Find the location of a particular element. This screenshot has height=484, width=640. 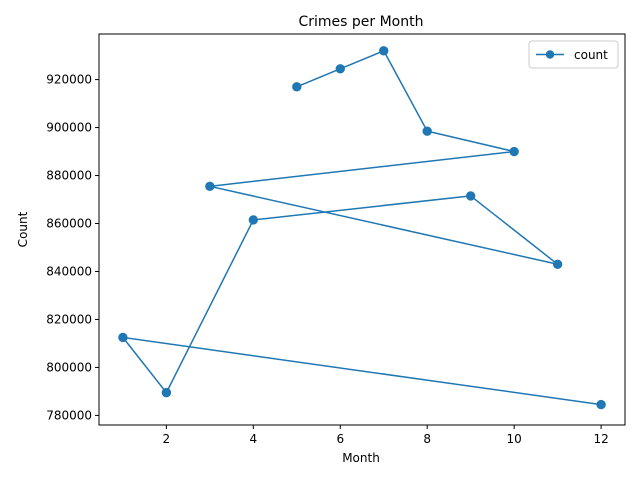

legend-marker is located at coordinates (550, 54).